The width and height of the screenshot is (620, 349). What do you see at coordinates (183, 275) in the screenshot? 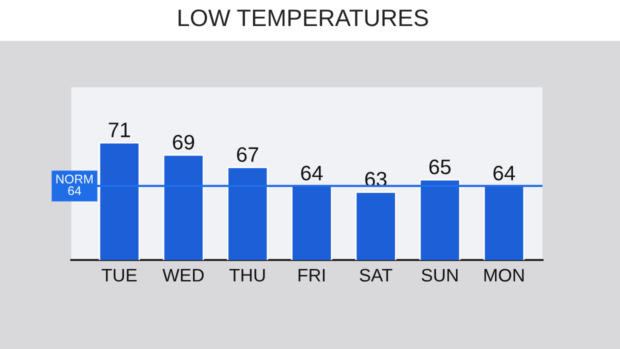
I see `x-tick-label: WED` at bounding box center [183, 275].